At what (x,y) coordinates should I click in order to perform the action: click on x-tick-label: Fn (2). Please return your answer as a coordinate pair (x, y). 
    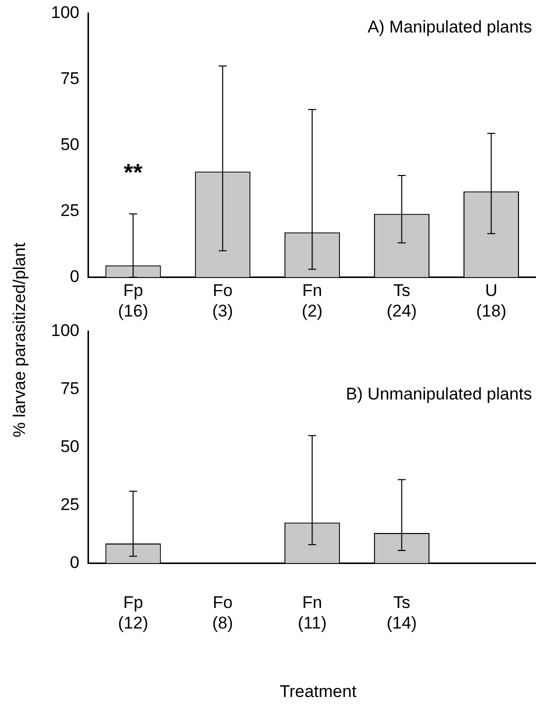
    Looking at the image, I should click on (312, 300).